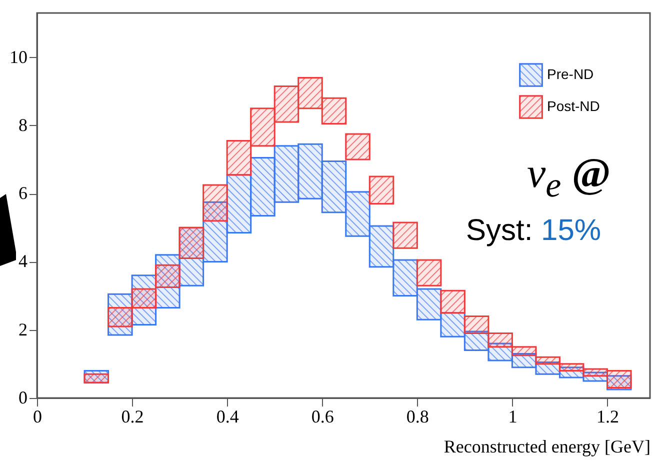 The width and height of the screenshot is (659, 462). Describe the element at coordinates (132, 416) in the screenshot. I see `x-tick-label: 0.2` at that location.